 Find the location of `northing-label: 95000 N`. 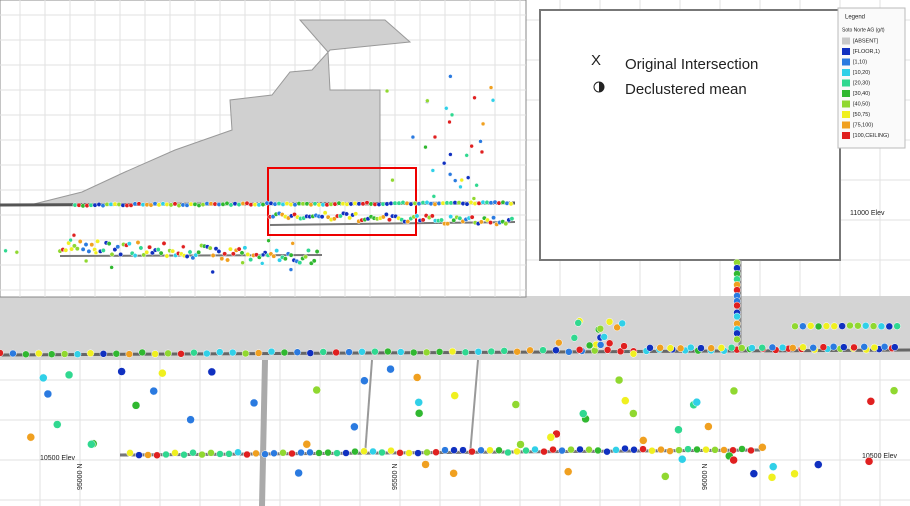

northing-label: 95000 N is located at coordinates (80, 477).